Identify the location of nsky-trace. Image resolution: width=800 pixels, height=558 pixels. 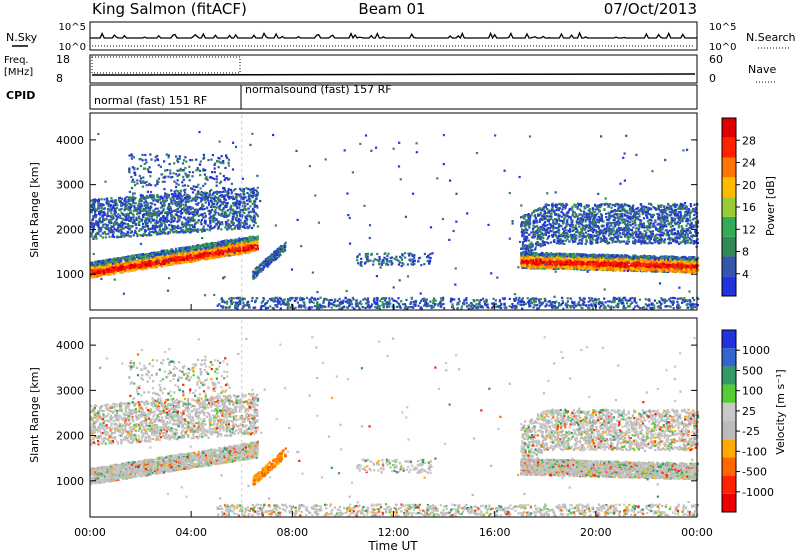
(393, 35).